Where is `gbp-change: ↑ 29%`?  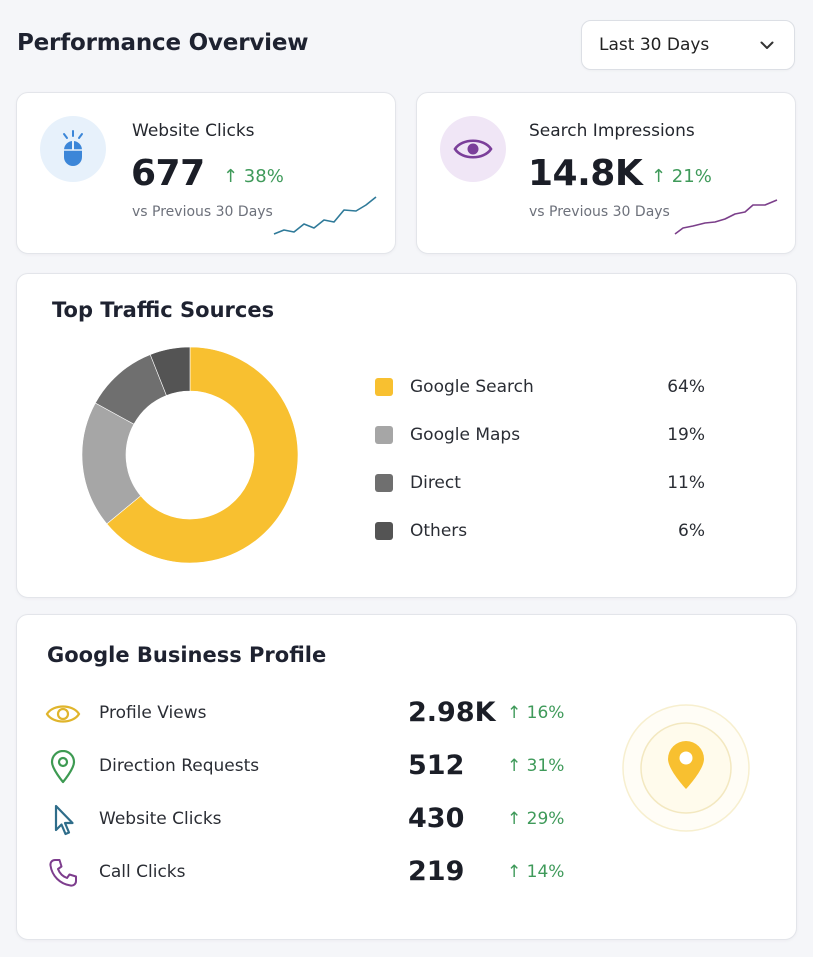 gbp-change: ↑ 29% is located at coordinates (536, 819).